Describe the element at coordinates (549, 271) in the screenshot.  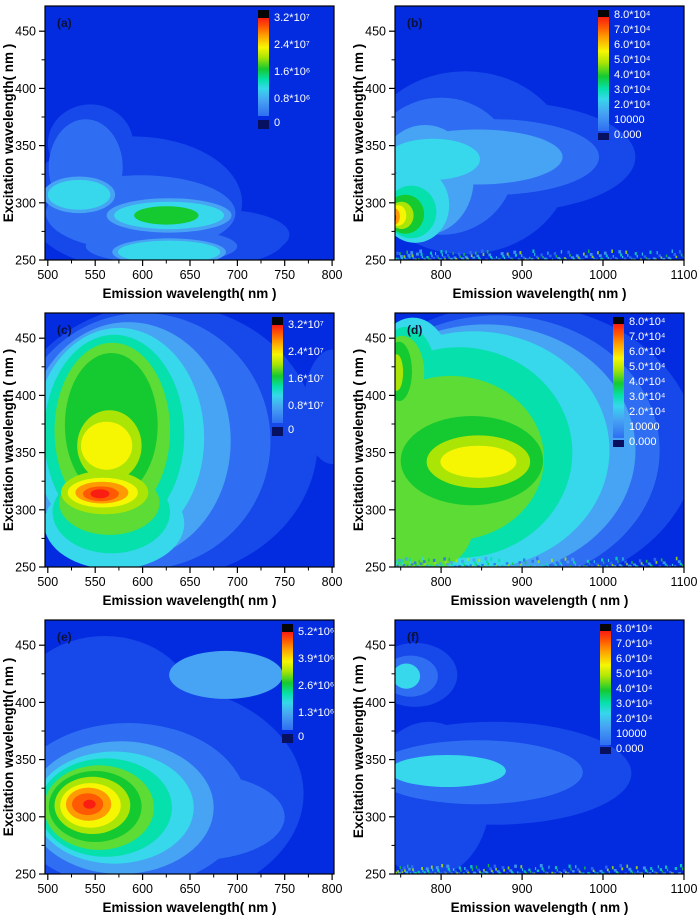
I see `x-axis-ticks: 800 900 1000 1100` at that location.